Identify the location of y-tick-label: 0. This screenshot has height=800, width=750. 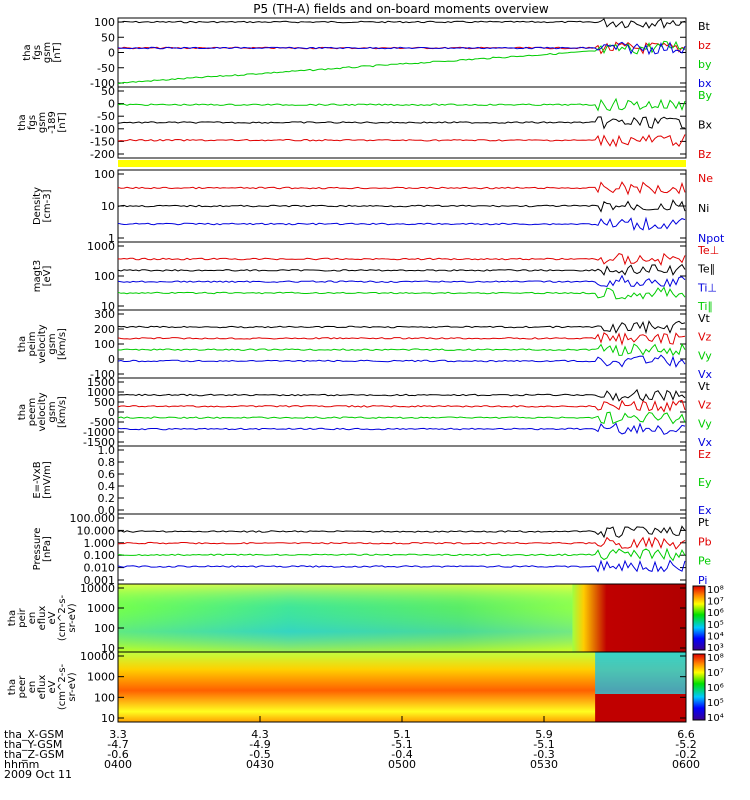
(111, 412).